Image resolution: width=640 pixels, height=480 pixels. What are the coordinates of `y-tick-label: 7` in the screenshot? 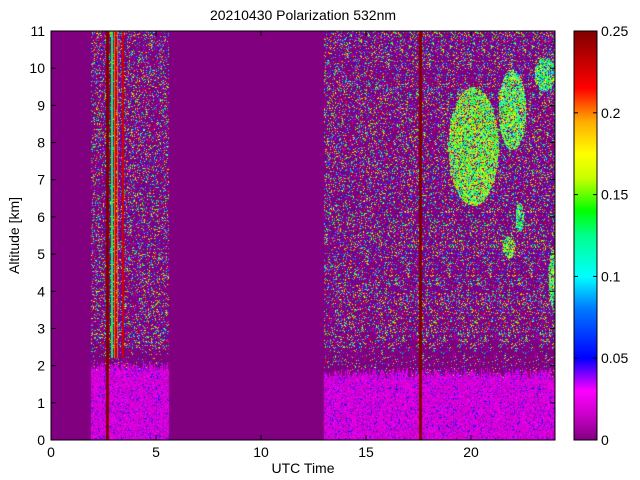 It's located at (41, 180).